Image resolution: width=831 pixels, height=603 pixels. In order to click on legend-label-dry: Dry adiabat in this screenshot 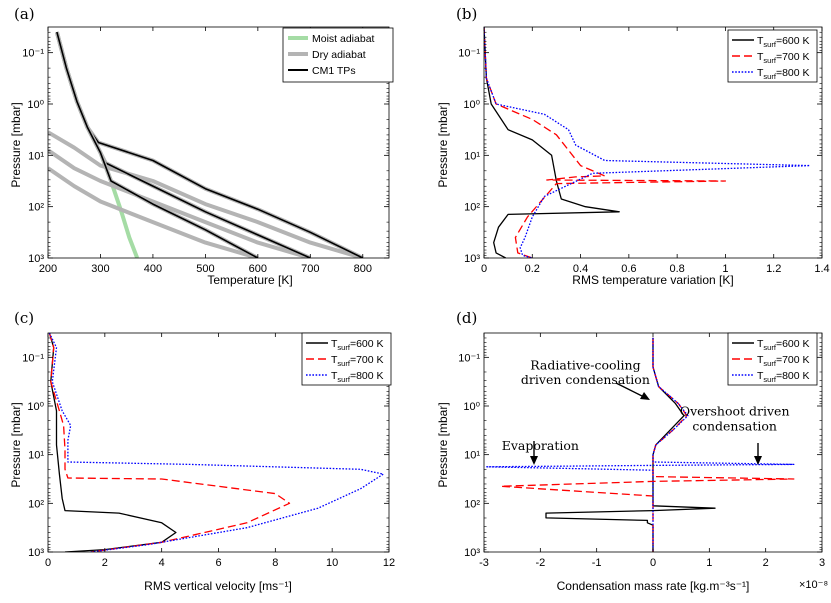, I will do `click(339, 55)`.